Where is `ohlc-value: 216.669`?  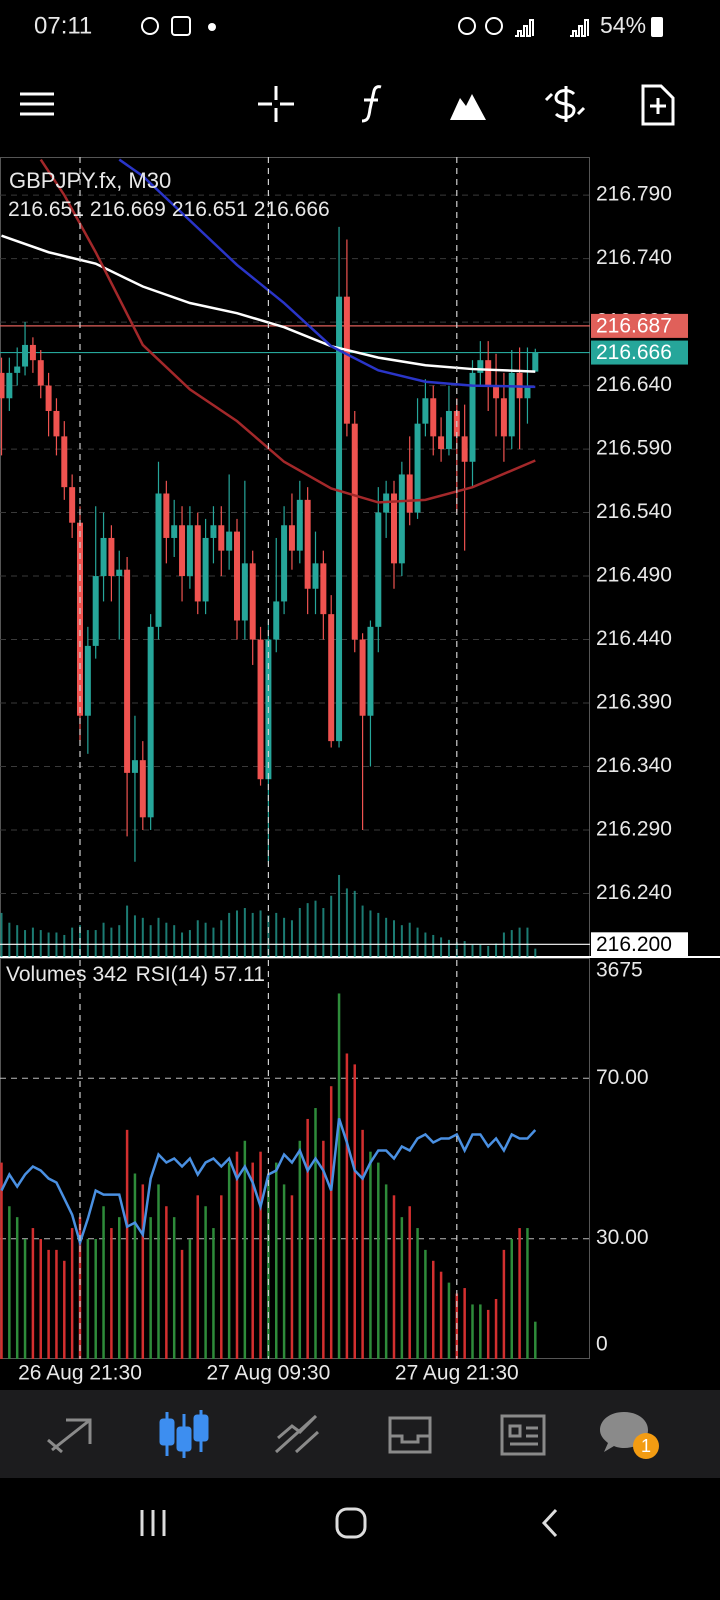 ohlc-value: 216.669 is located at coordinates (128, 209).